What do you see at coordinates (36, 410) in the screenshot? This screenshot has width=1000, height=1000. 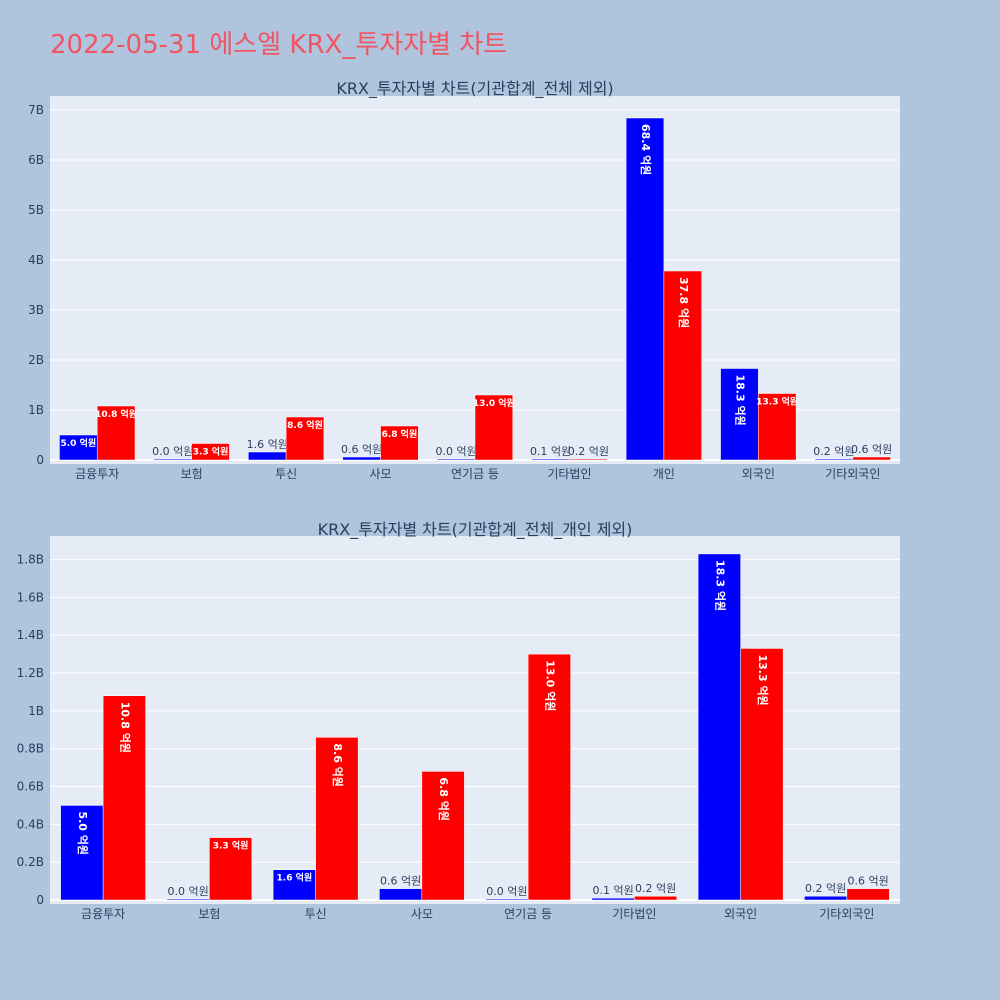 I see `y-tick-label: 1B` at bounding box center [36, 410].